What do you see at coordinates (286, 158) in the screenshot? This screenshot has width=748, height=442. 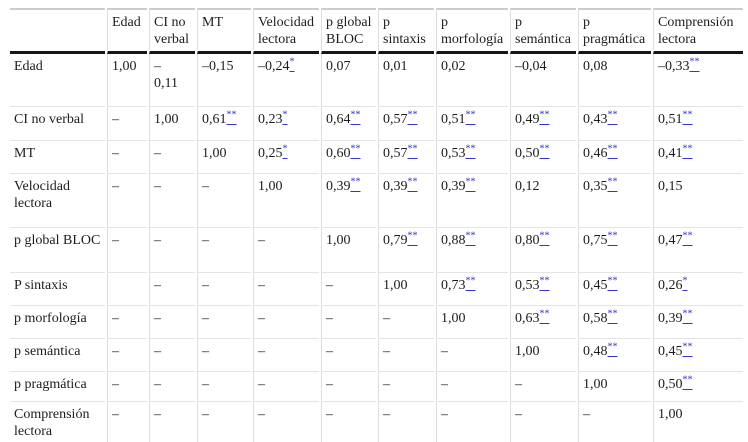 I see `table-cell: 0,25*` at bounding box center [286, 158].